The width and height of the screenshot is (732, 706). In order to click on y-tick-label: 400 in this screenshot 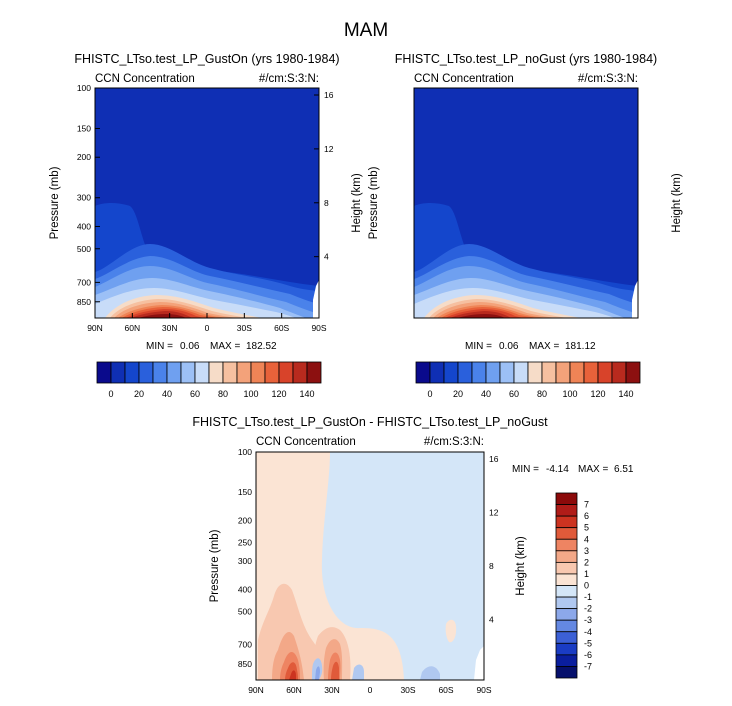, I will do `click(245, 589)`.